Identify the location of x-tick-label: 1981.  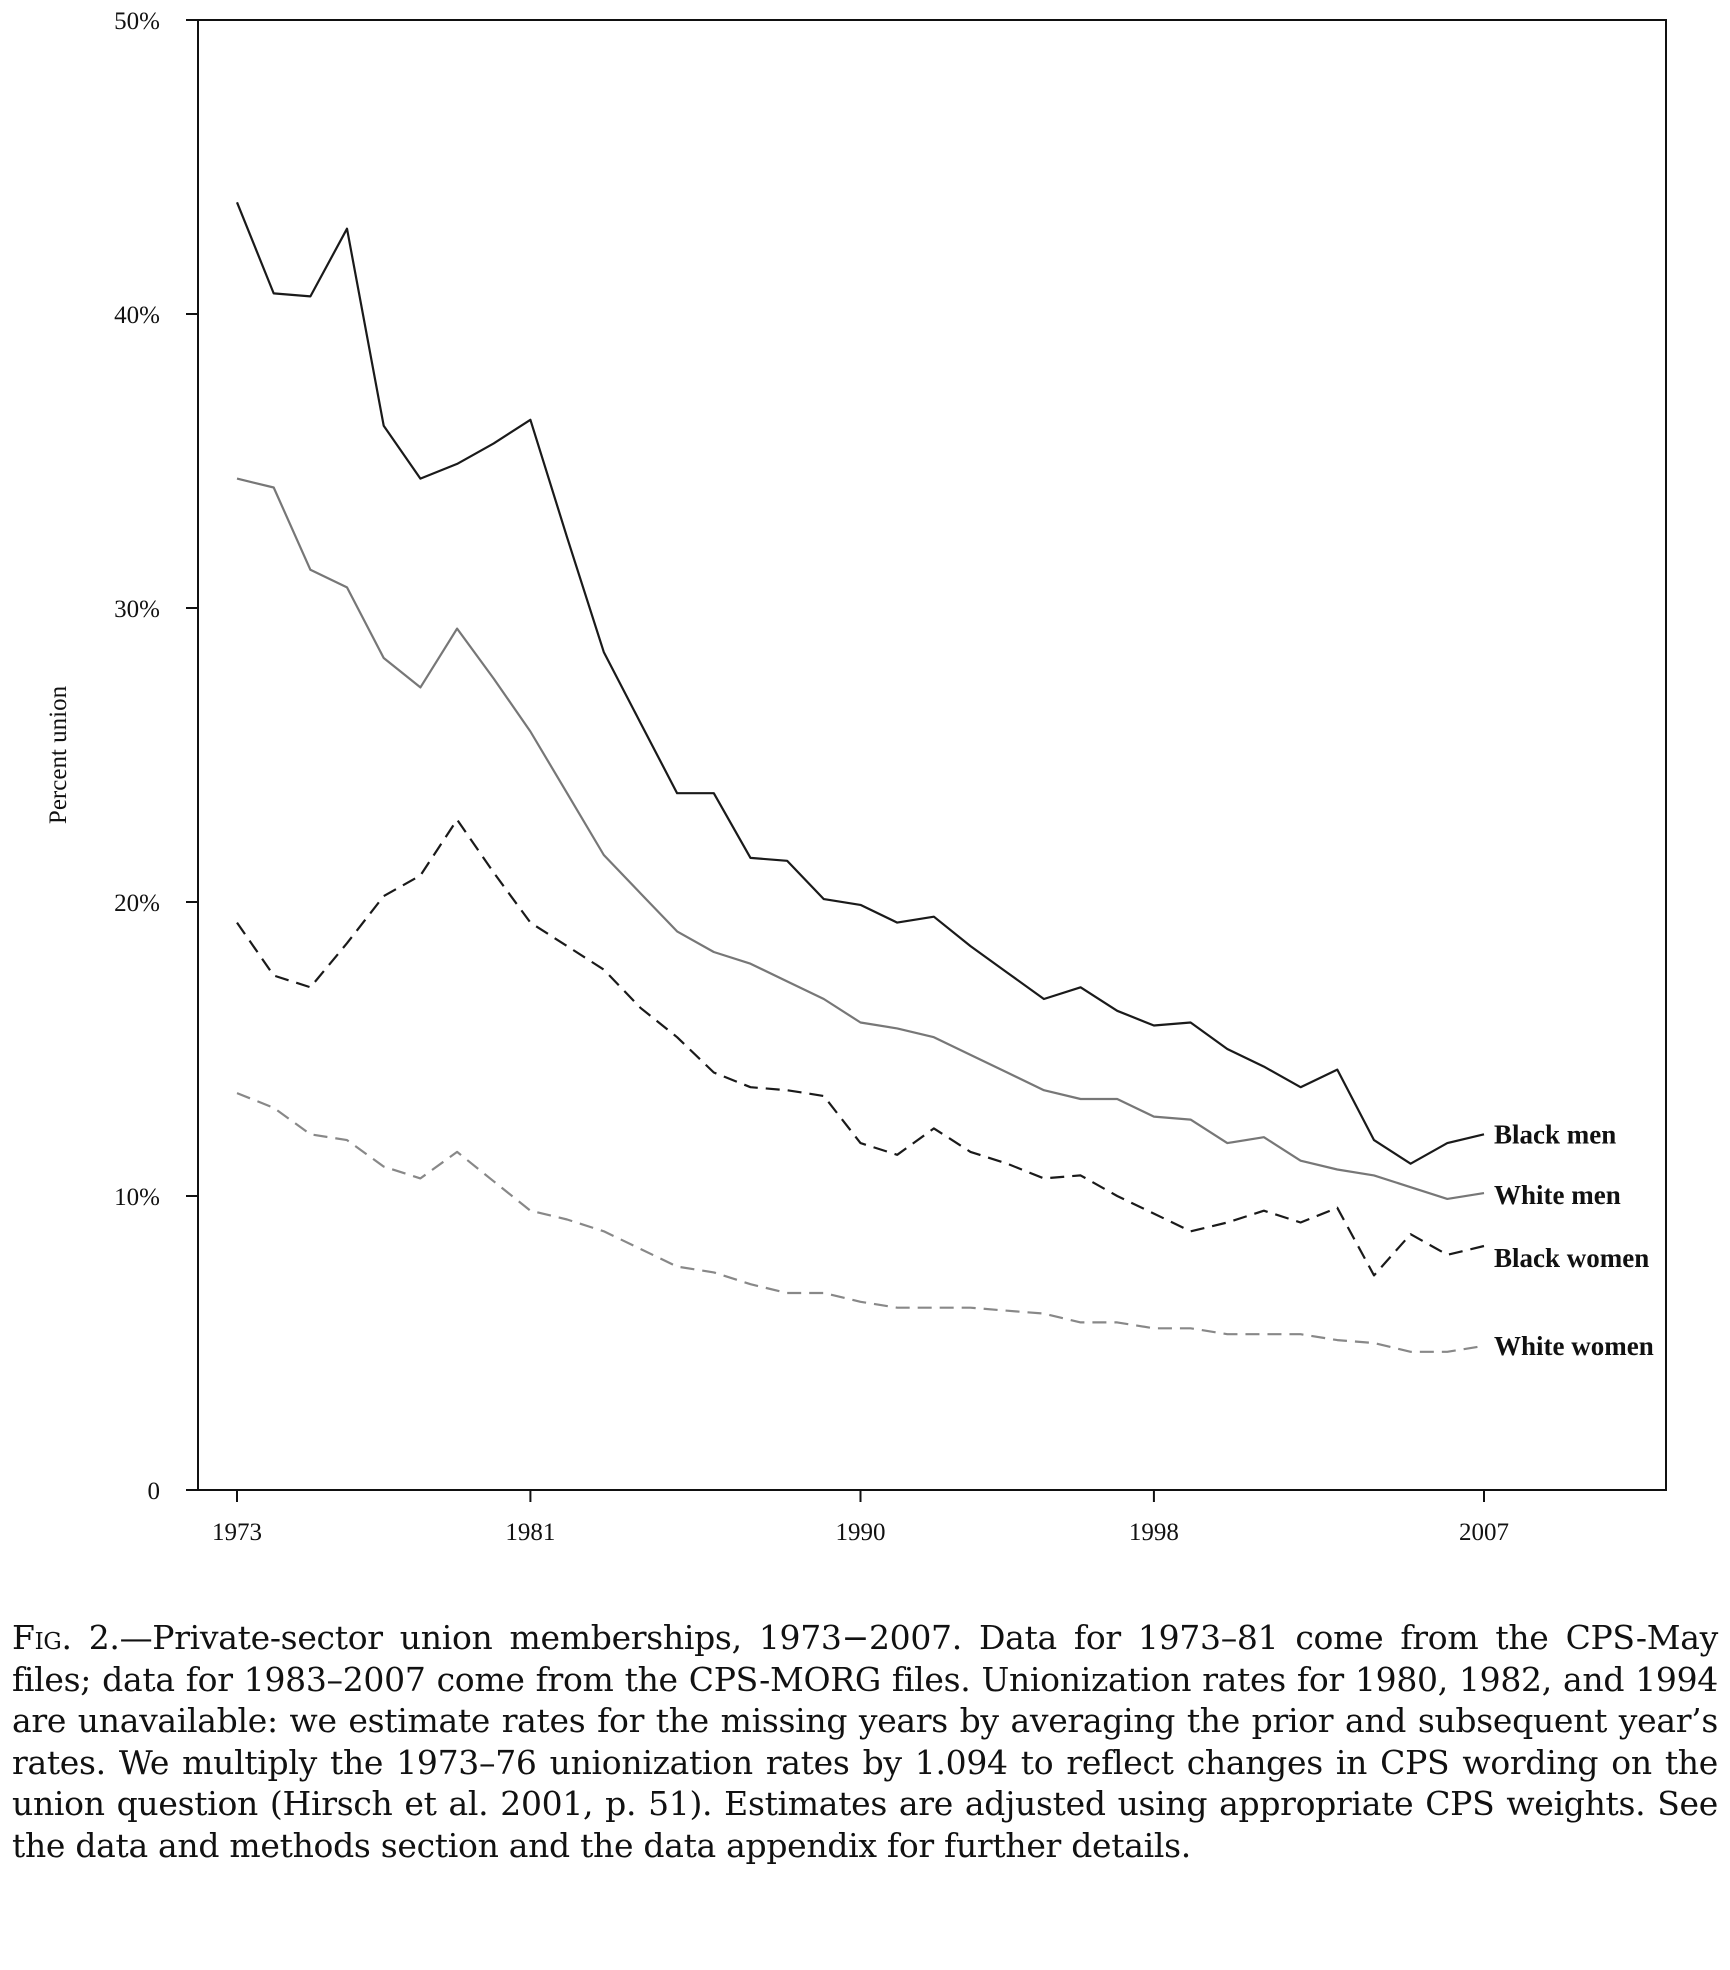
(530, 1532).